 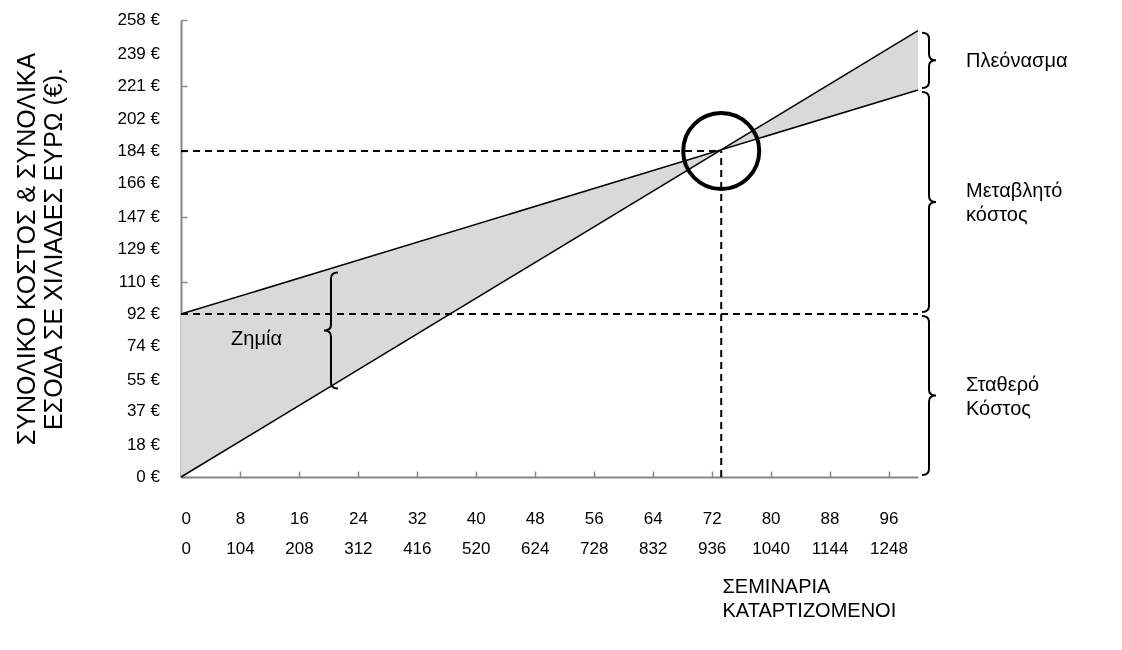 I want to click on y-tick-label: 258 €, so click(x=139, y=19).